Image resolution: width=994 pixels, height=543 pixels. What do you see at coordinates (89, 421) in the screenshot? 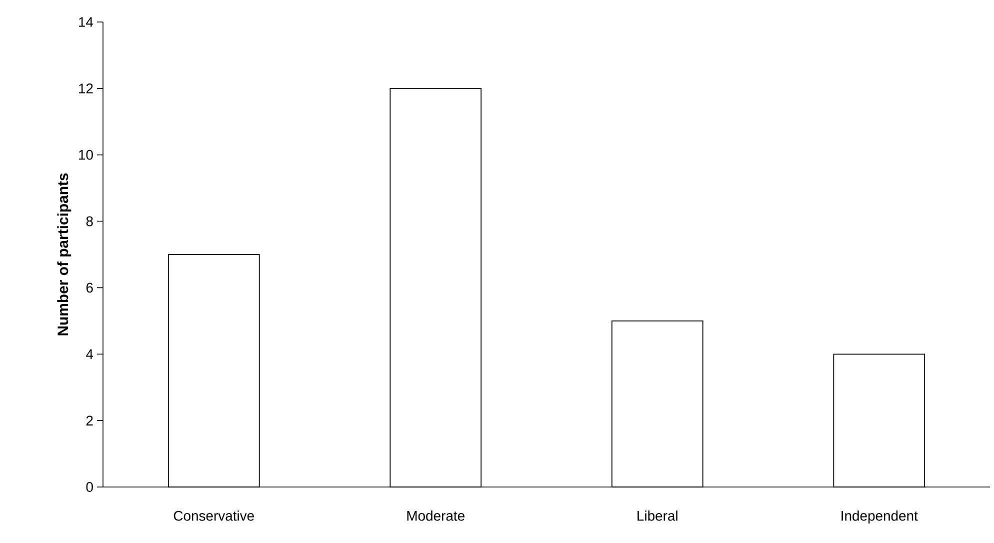
I see `y-tick-label: 2` at bounding box center [89, 421].